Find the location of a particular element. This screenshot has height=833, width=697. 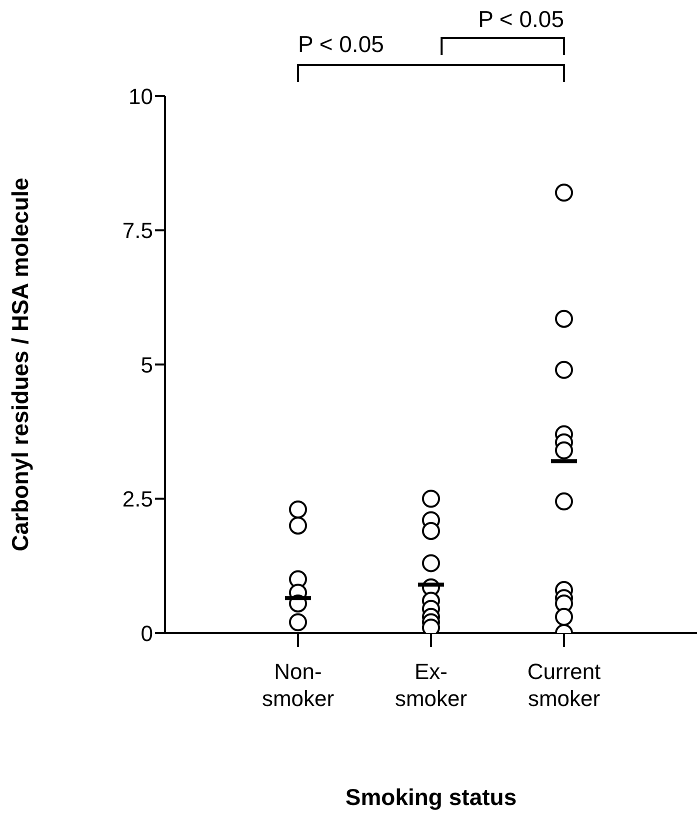

y-tick-label: 10 is located at coordinates (140, 96).